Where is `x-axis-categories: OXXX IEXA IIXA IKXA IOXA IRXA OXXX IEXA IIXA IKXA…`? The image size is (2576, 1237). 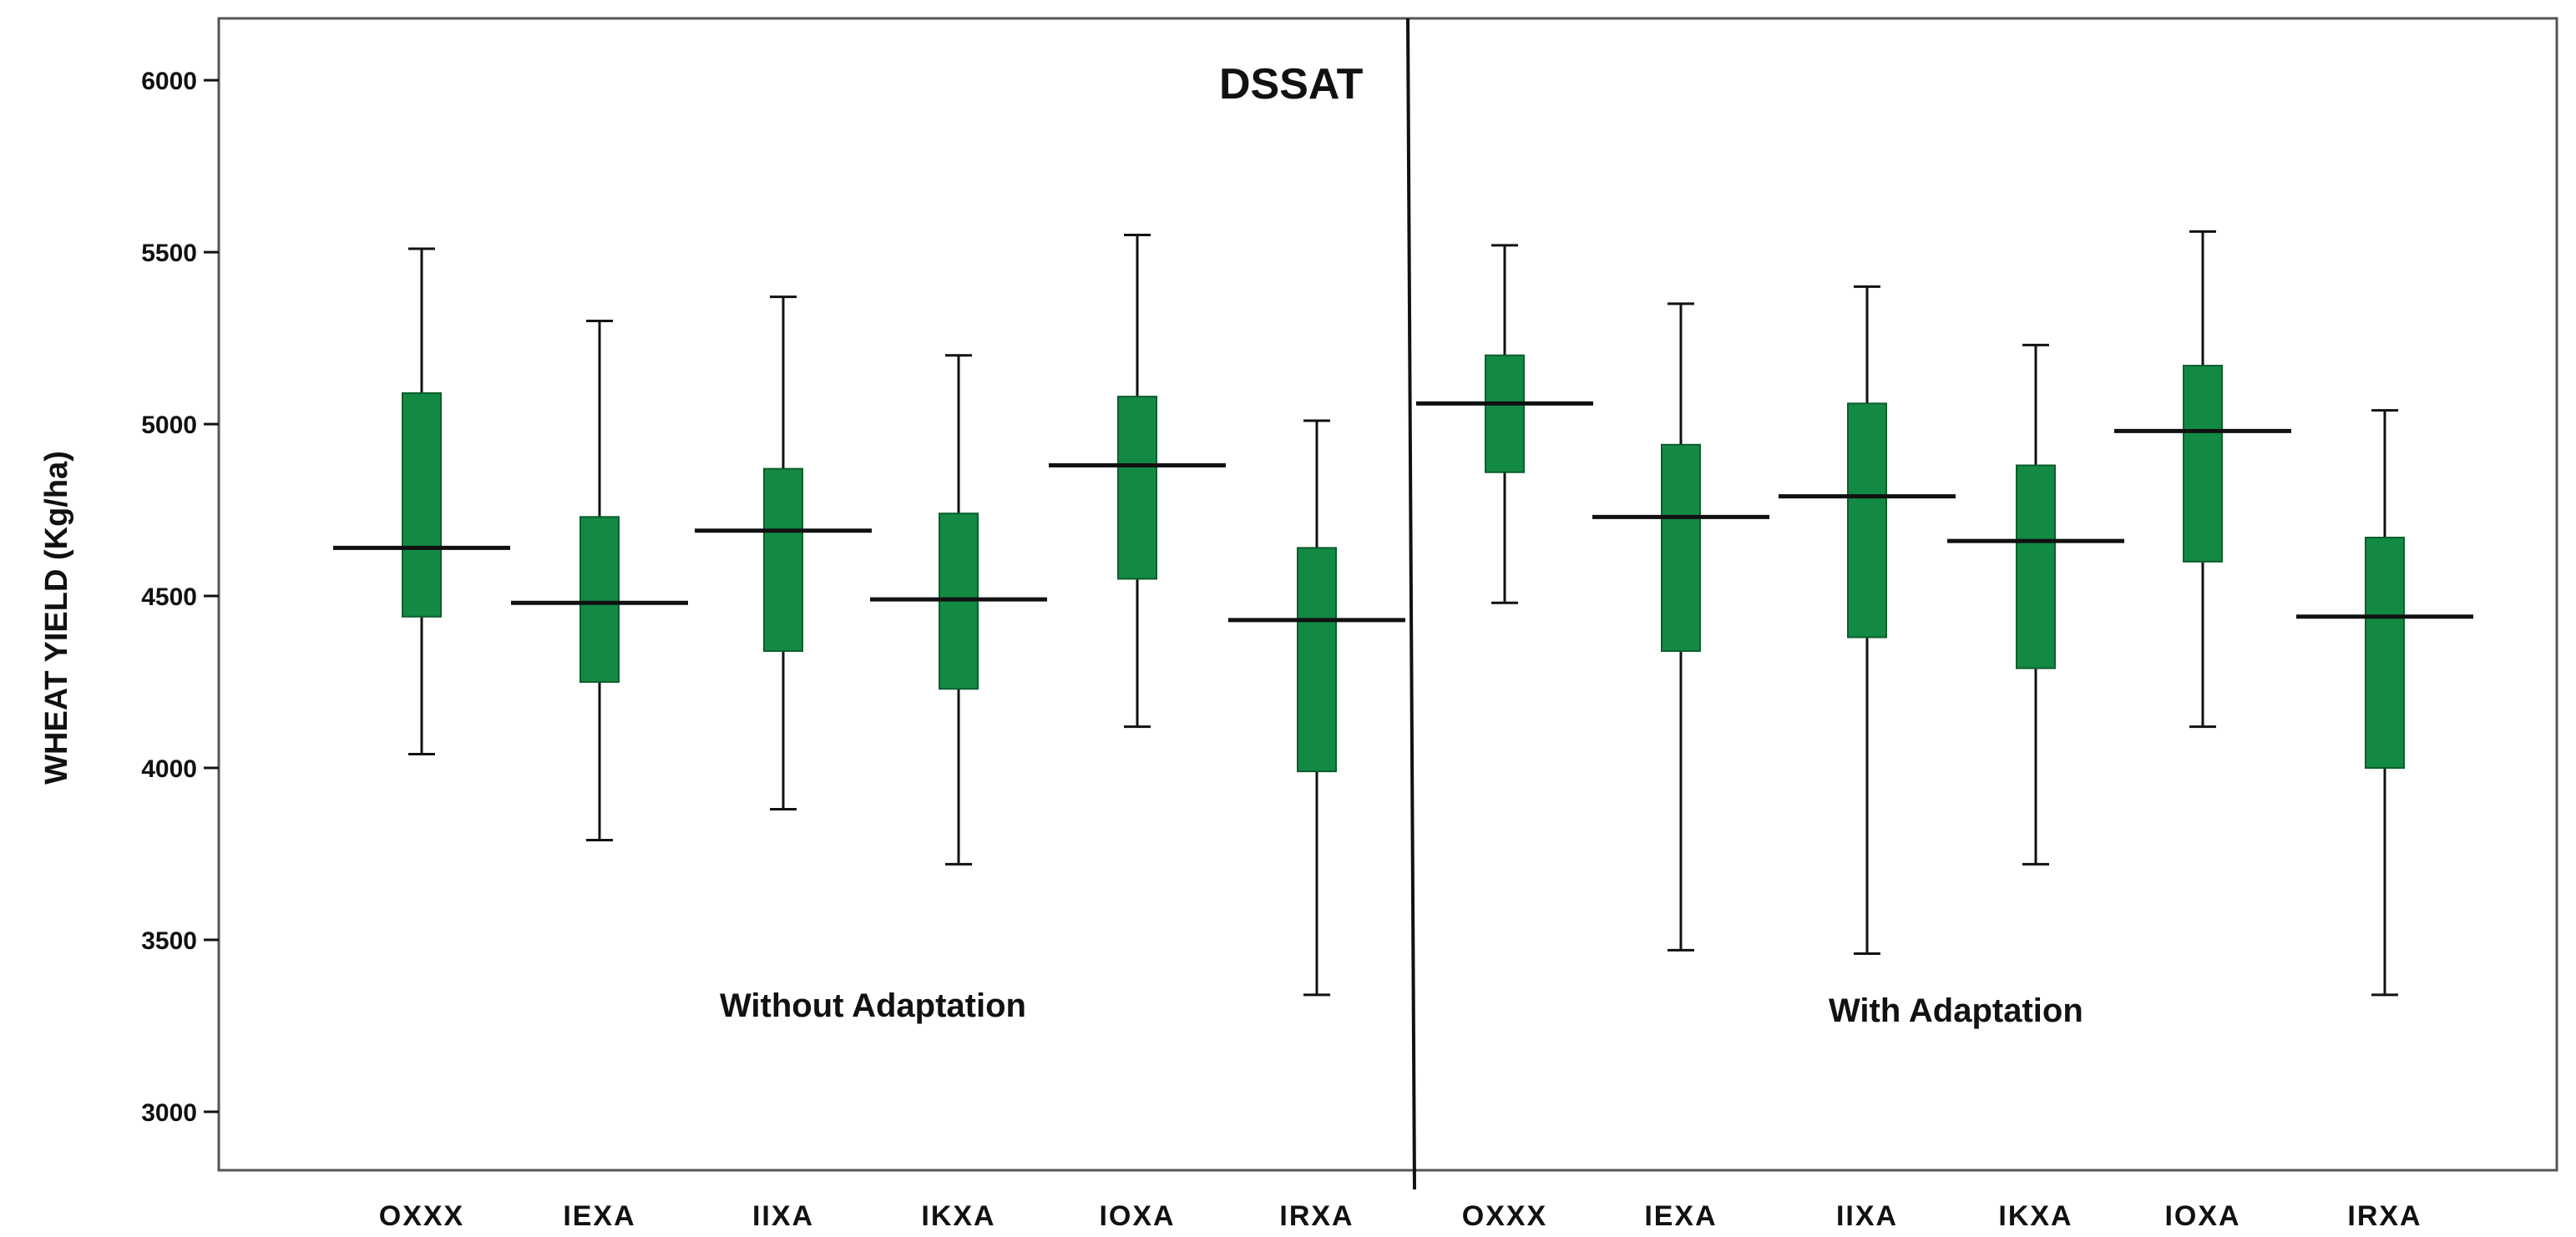 x-axis-categories: OXXX IEXA IIXA IKXA IOXA IRXA OXXX IEXA IIXA IKXA… is located at coordinates (1400, 1216).